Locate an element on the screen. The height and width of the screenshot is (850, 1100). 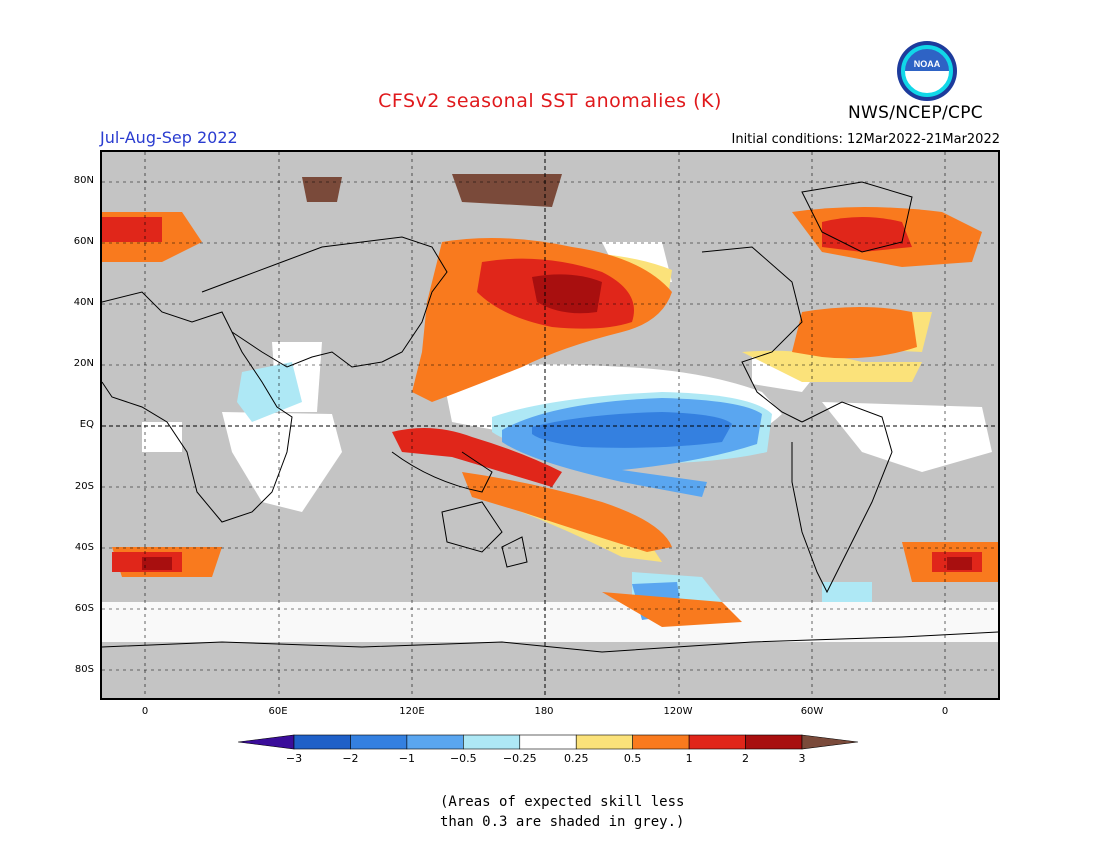
map-title: CFSv2 seasonal SST anomalies (K) is located at coordinates (550, 101).